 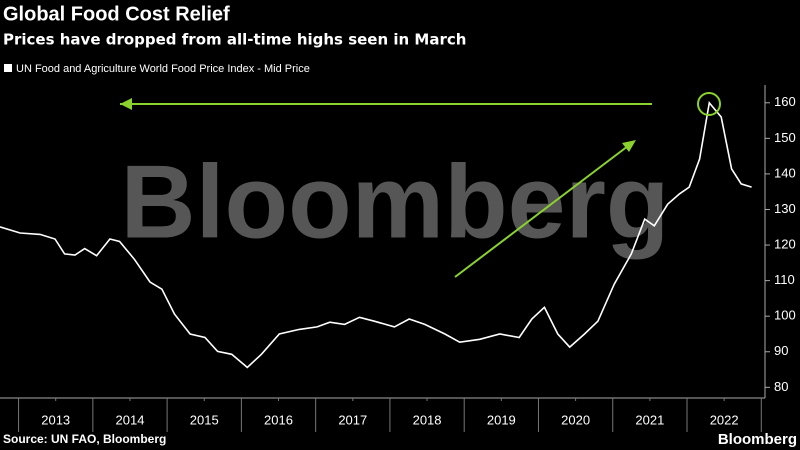 What do you see at coordinates (501, 419) in the screenshot?
I see `x-tick-label: 2019` at bounding box center [501, 419].